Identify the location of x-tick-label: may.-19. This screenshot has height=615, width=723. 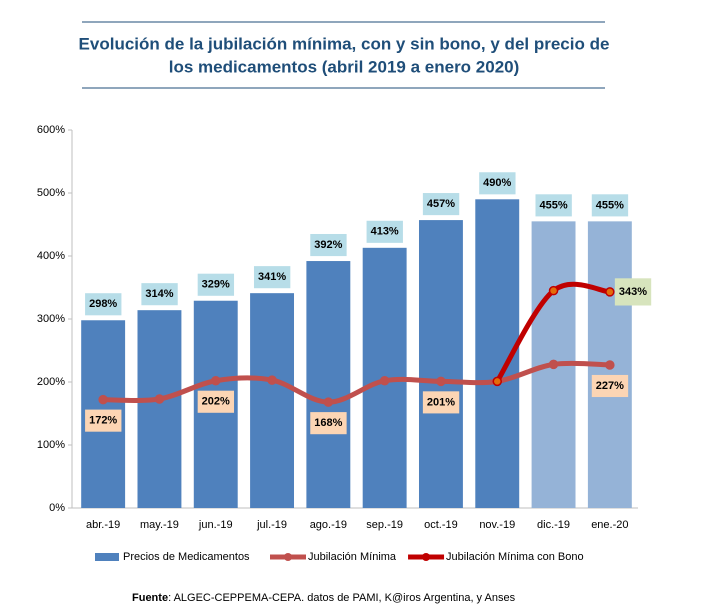
(159, 525).